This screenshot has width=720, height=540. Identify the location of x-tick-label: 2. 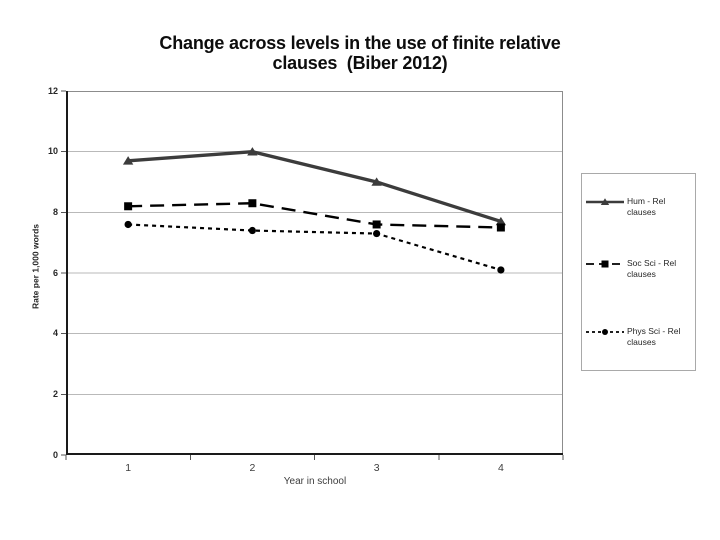
(252, 468).